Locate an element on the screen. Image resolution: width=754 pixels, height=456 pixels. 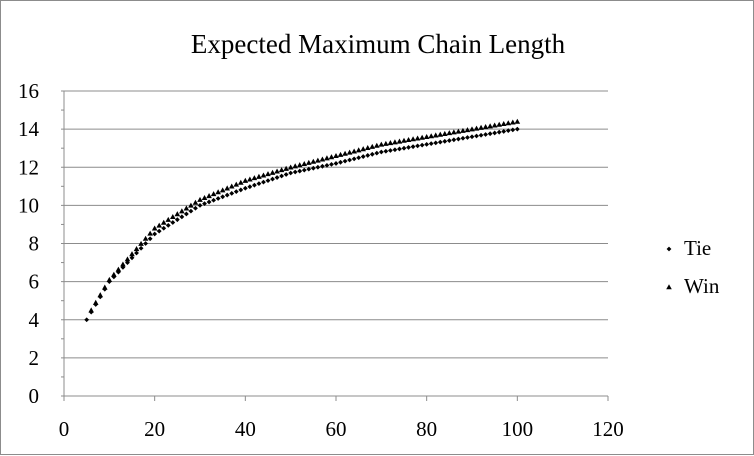
x-tick-labels: 0 20 40 60 80 100 120 is located at coordinates (341, 429).